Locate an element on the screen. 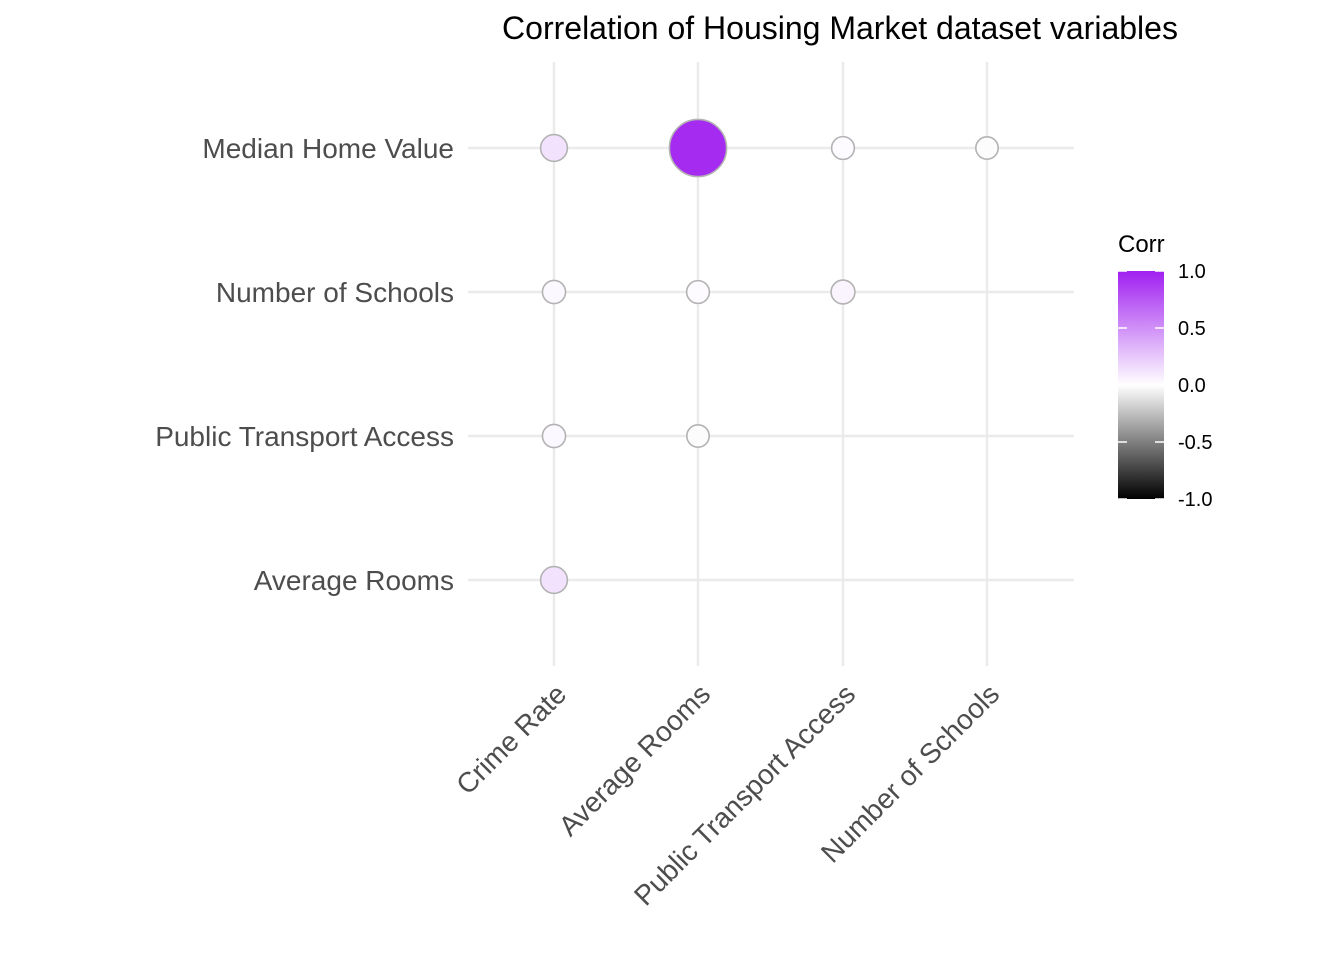 This screenshot has width=1344, height=960. point-crime-rate-vs-public-transport-access is located at coordinates (554, 436).